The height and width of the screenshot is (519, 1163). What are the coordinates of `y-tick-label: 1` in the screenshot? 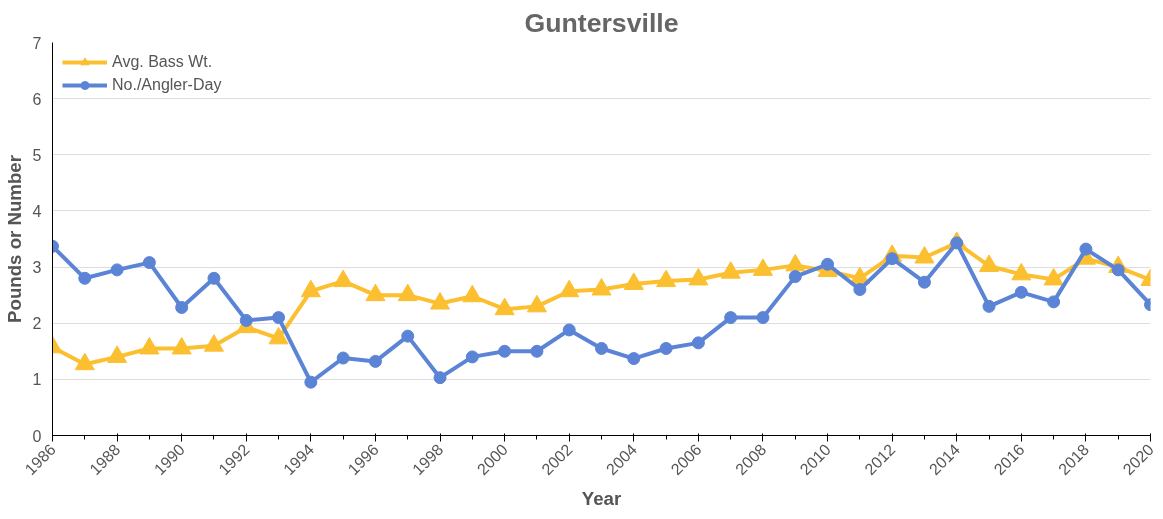 It's located at (37, 380).